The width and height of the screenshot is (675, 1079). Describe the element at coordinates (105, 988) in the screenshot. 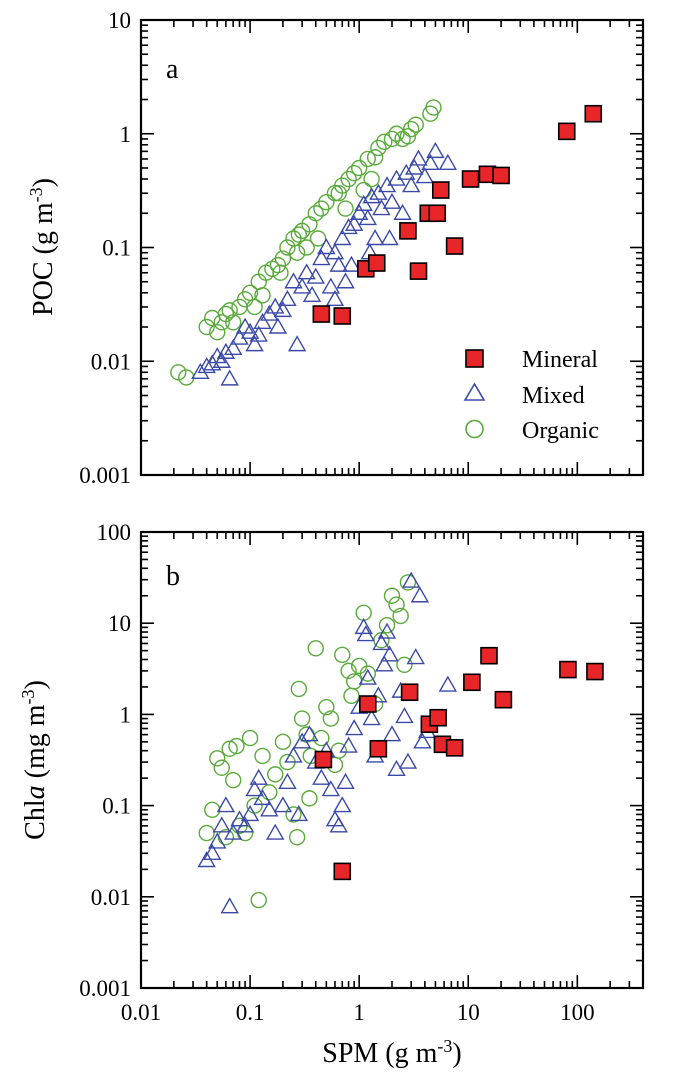

I see `y-tick-label: 0.001` at that location.